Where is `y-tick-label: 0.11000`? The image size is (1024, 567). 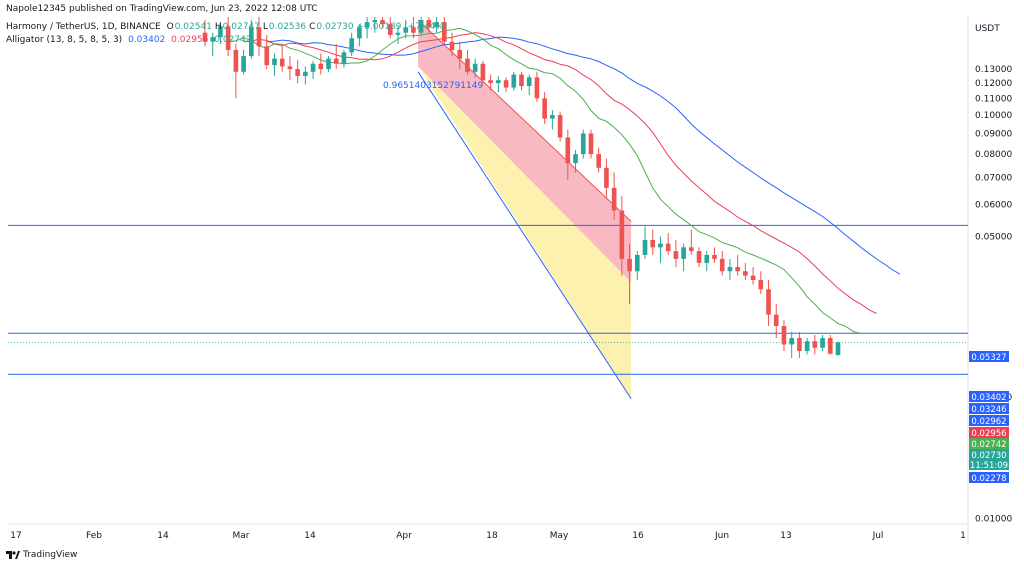
y-tick-label: 0.11000 is located at coordinates (993, 99).